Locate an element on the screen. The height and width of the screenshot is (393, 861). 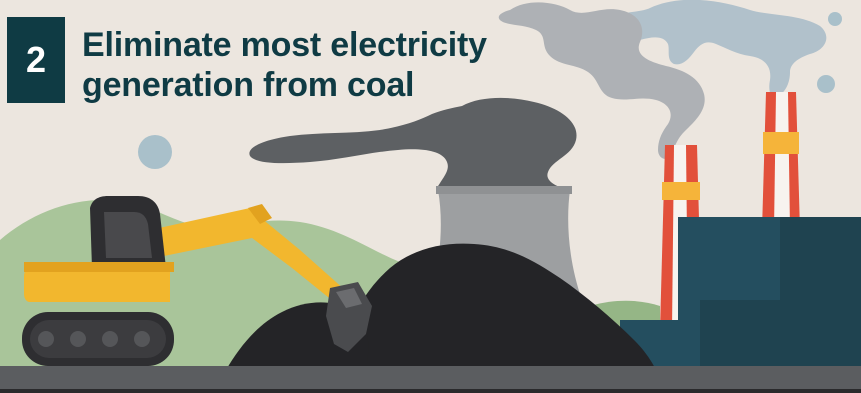
bubble-right is located at coordinates (826, 84).